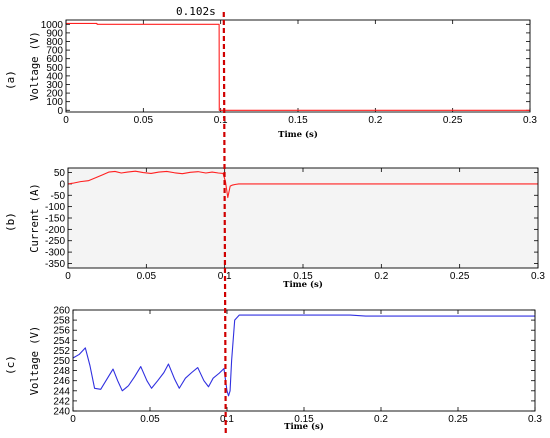  I want to click on y-tick-label: 260, so click(61, 311).